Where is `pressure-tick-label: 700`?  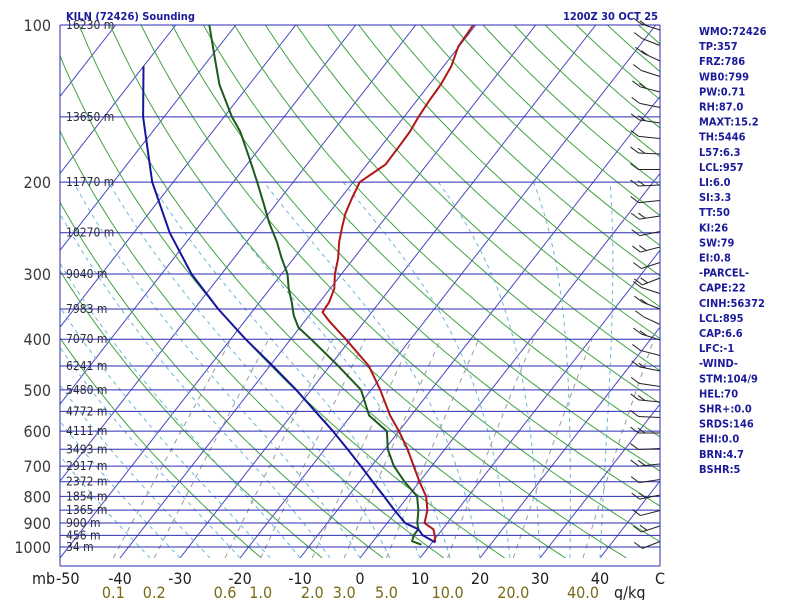
pressure-tick-label: 700 is located at coordinates (37, 466).